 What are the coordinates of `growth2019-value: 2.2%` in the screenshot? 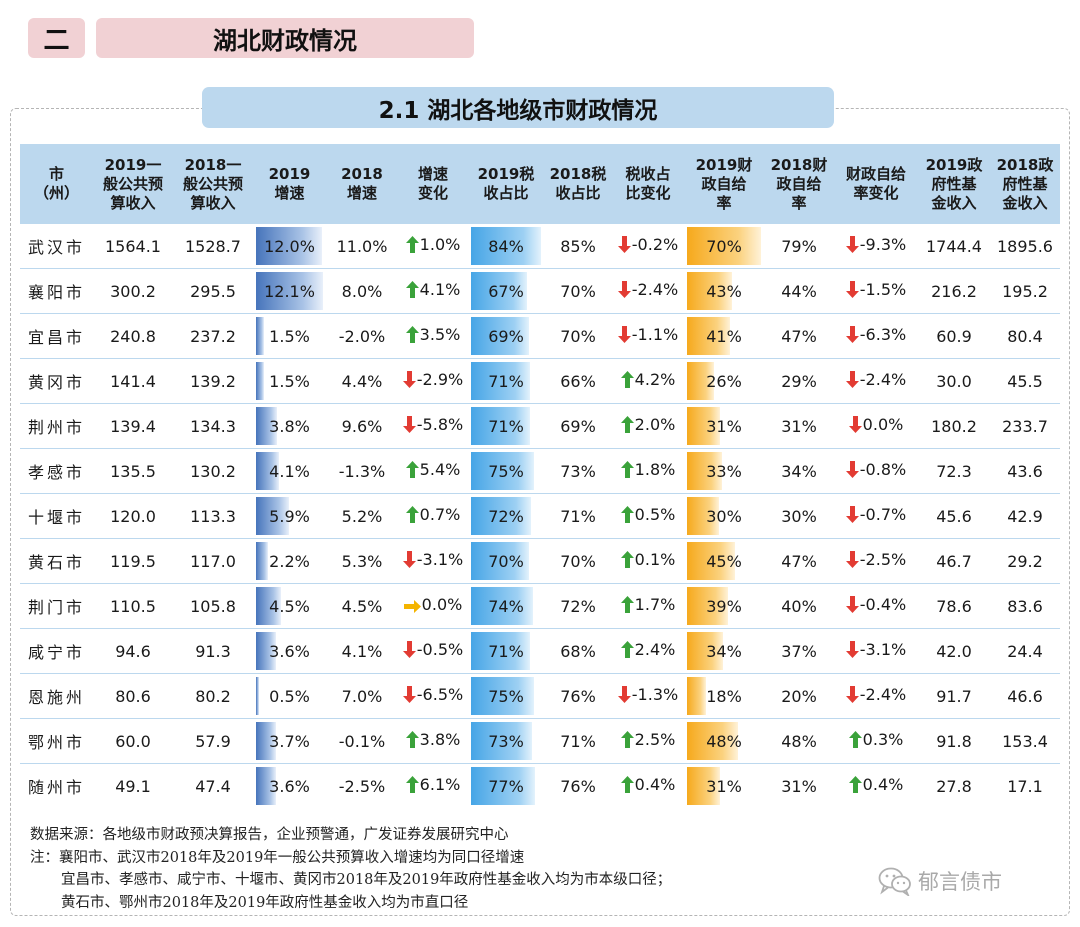 It's located at (289, 561).